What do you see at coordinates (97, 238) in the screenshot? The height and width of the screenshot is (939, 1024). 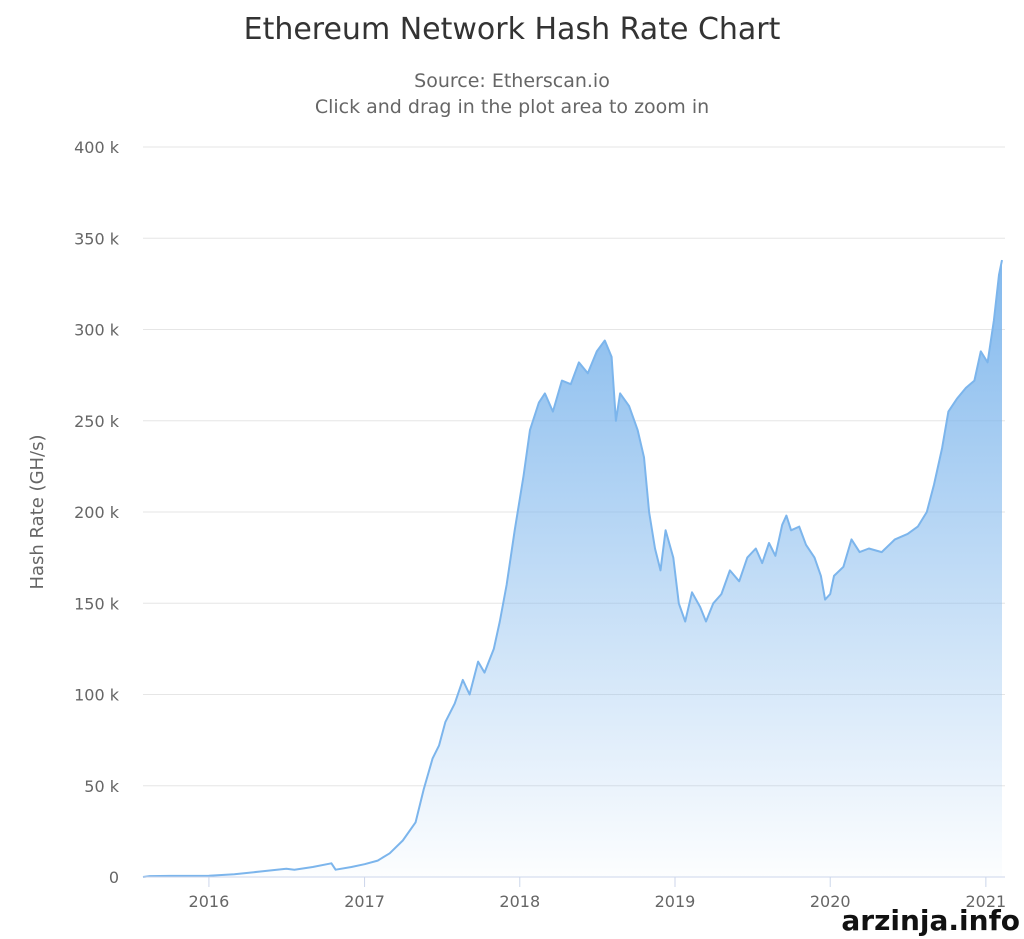 I see `y-tick-label: 350 k` at bounding box center [97, 238].